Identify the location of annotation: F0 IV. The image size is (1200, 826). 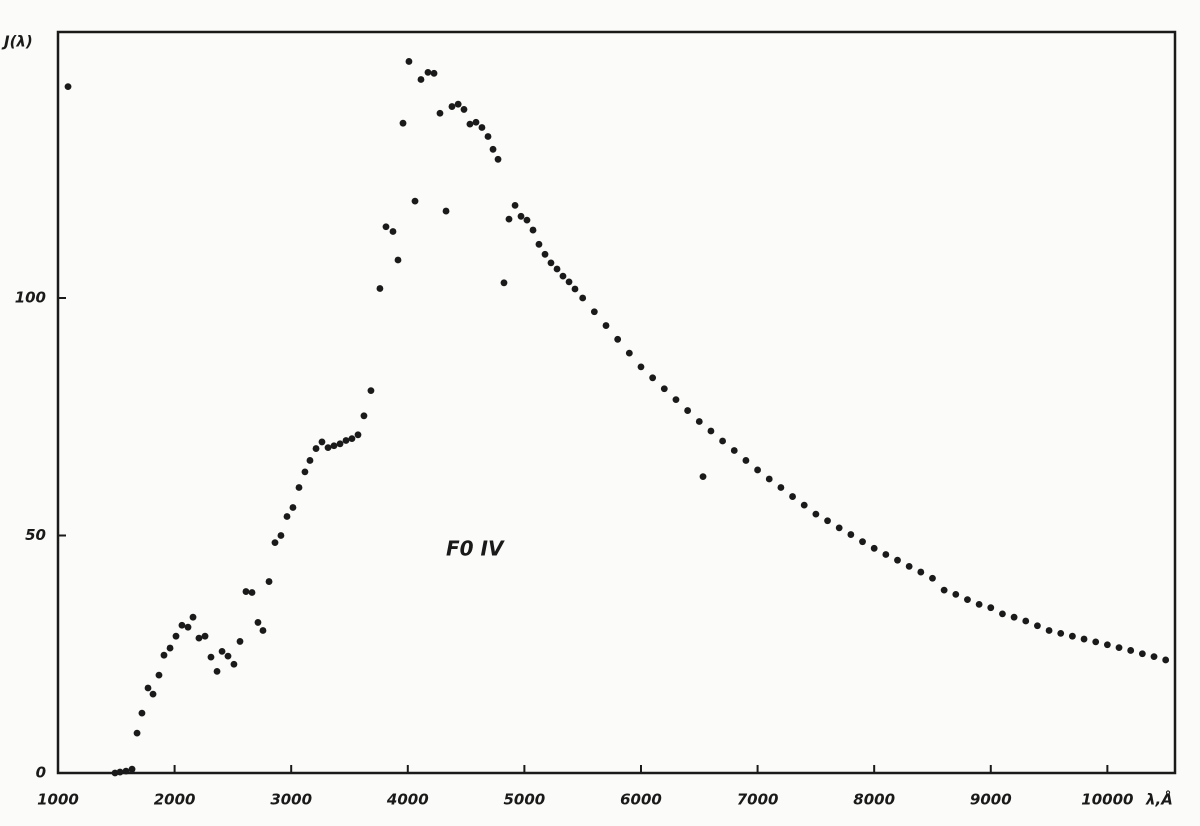
(475, 549).